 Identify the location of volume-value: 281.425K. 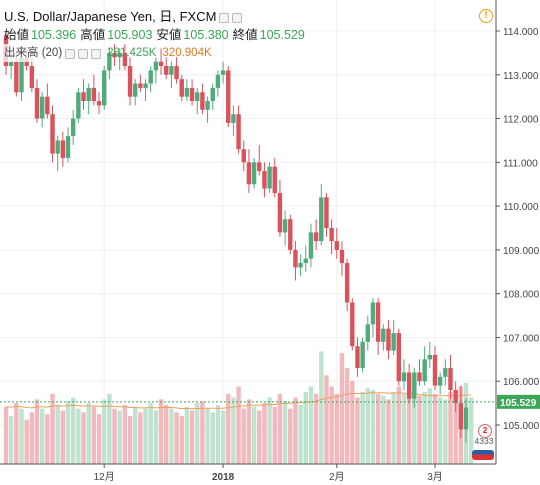
(132, 53).